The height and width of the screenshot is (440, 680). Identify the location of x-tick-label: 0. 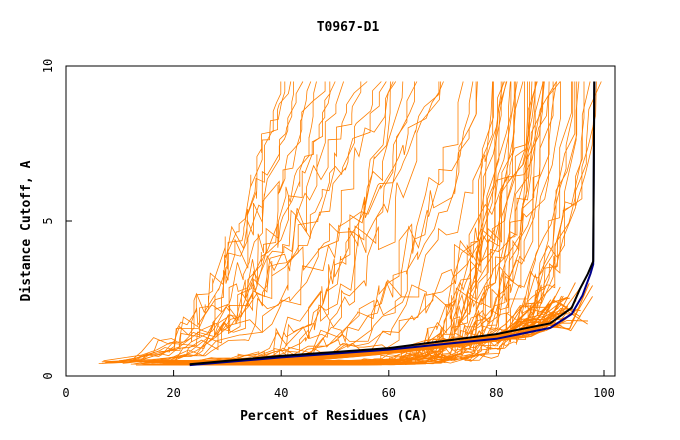
(65, 393).